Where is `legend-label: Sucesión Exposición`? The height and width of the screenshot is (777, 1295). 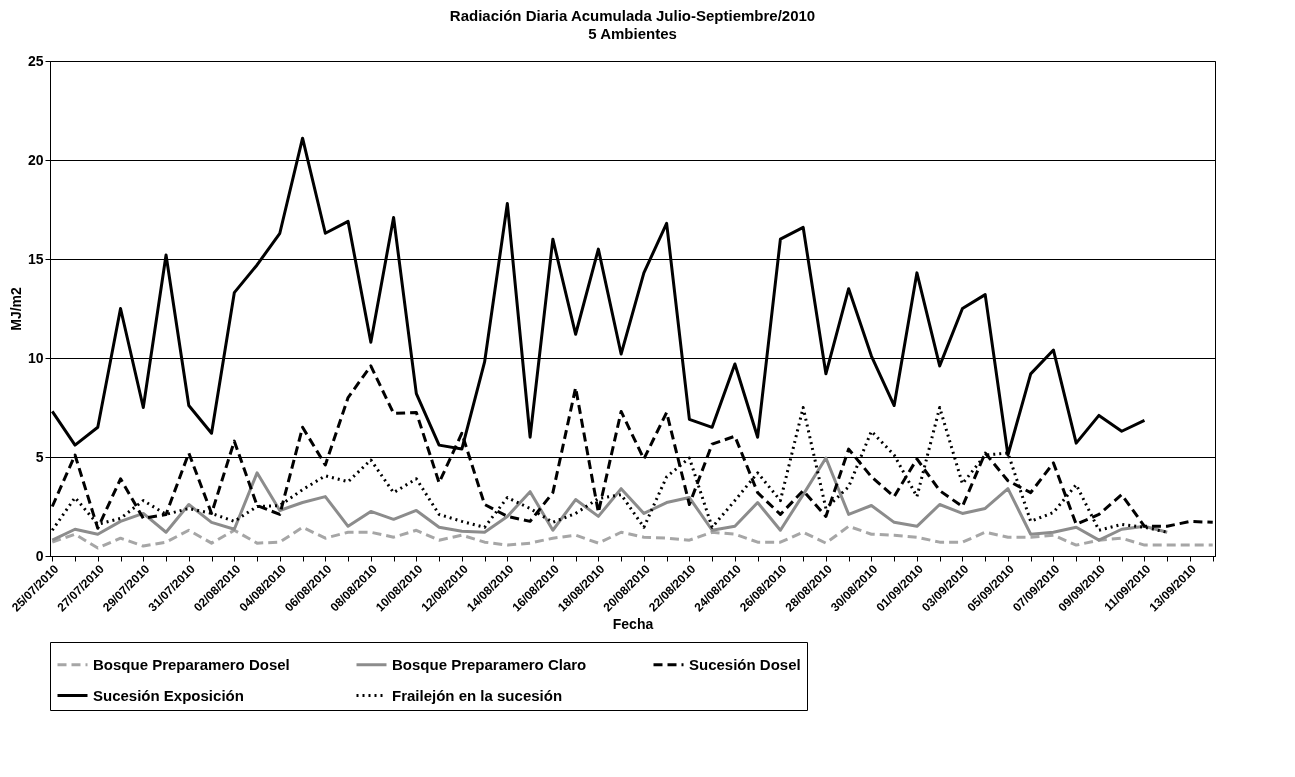
legend-label: Sucesión Exposición is located at coordinates (168, 695).